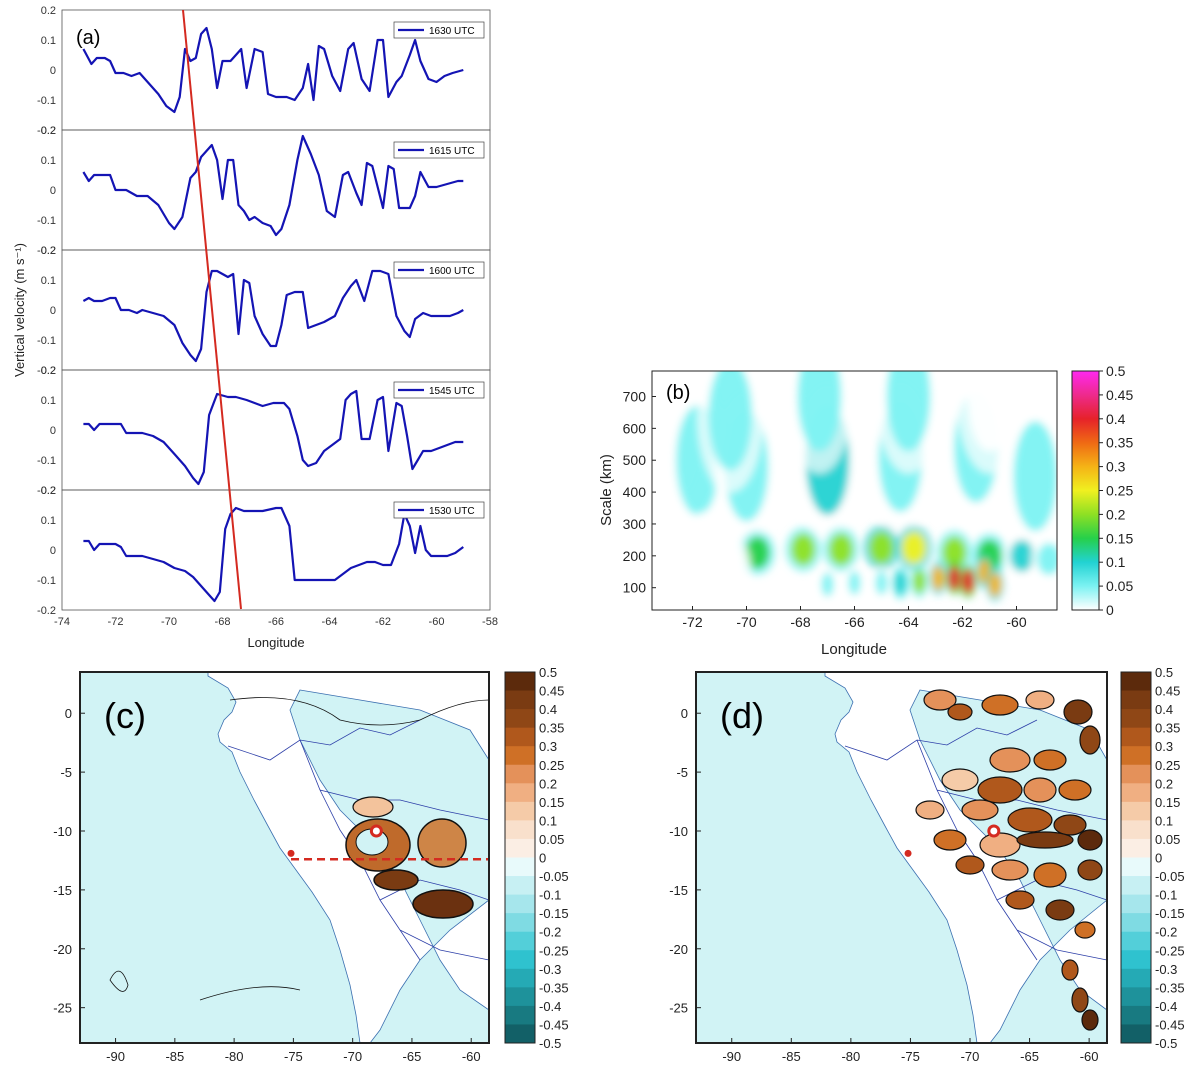 Image resolution: width=1189 pixels, height=1067 pixels. I want to click on y-tick-label: 100, so click(635, 588).